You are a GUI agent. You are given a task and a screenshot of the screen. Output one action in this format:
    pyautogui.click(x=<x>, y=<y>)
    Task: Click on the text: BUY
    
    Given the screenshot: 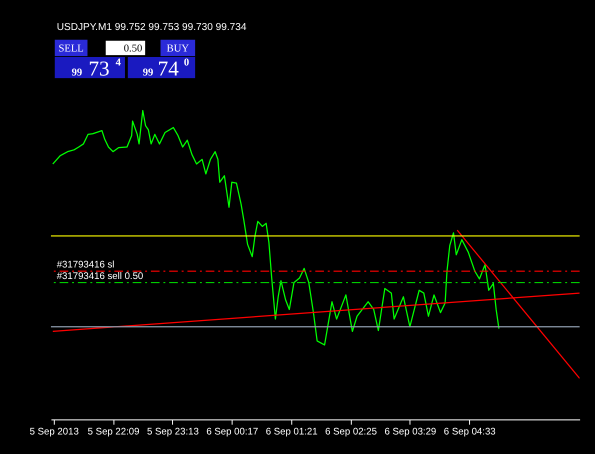 What is the action you would take?
    pyautogui.click(x=178, y=48)
    